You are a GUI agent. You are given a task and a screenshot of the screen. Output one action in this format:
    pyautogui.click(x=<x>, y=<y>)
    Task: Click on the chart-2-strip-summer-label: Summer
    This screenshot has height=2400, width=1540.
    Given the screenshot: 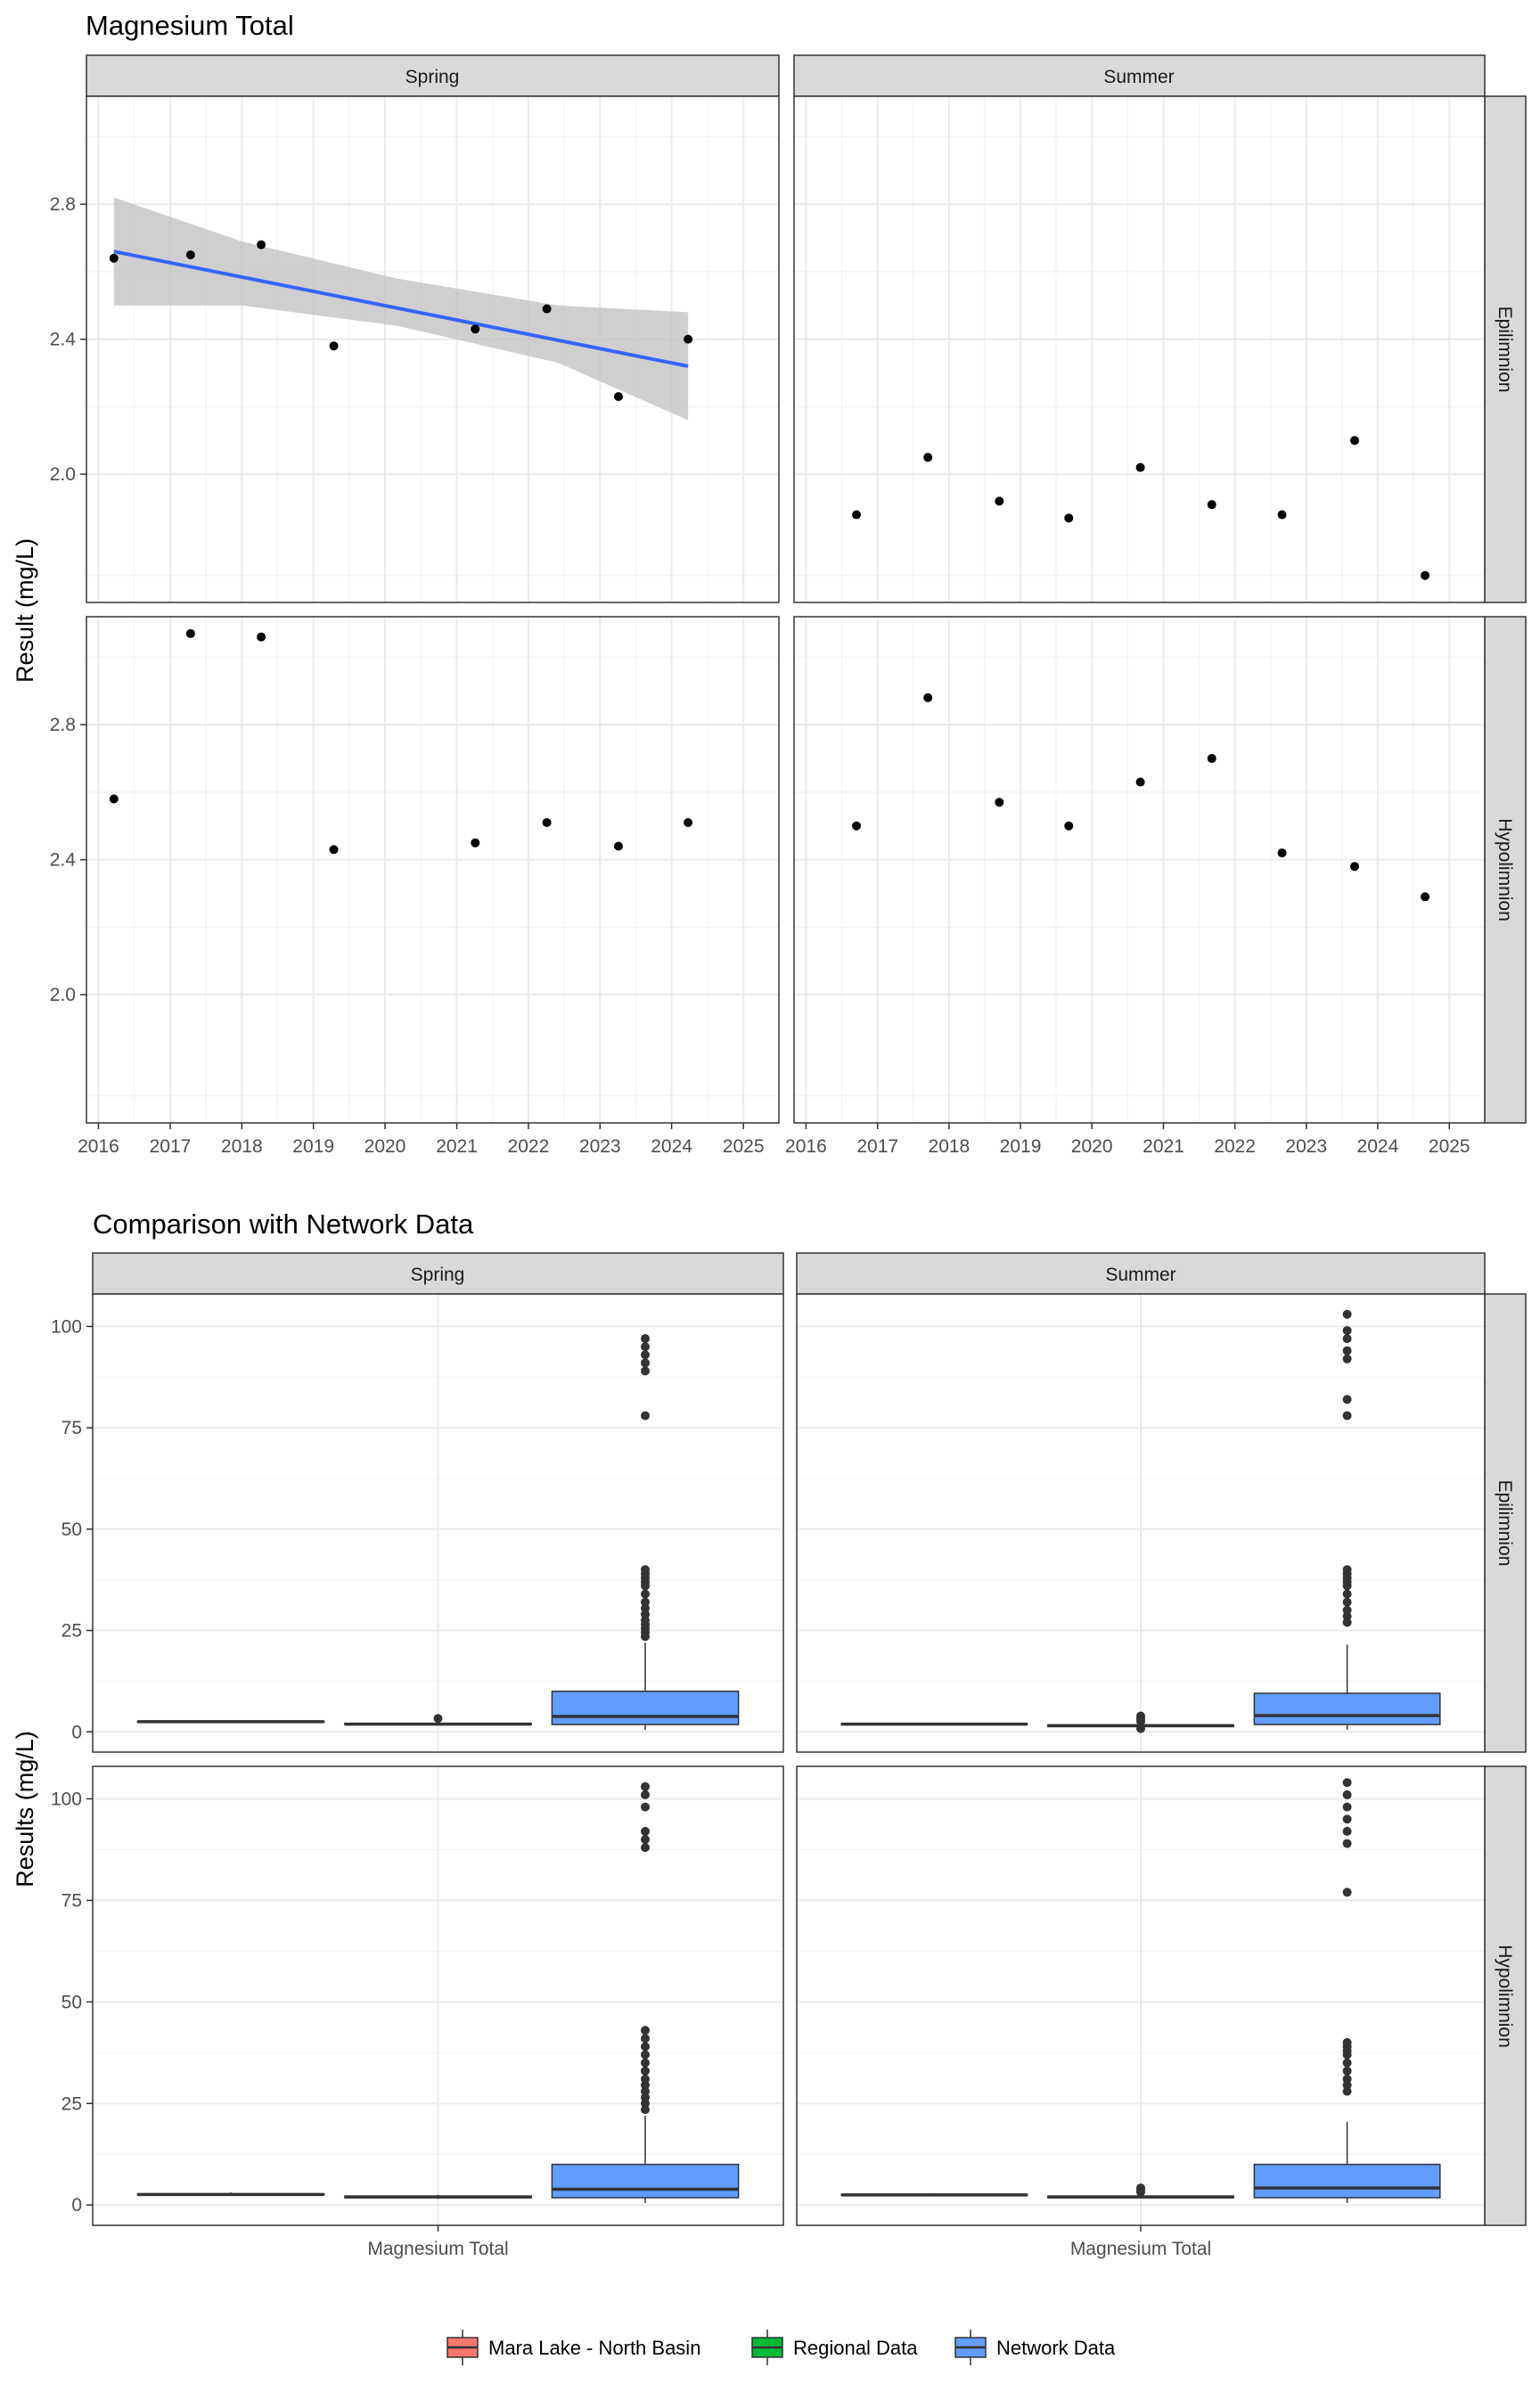 What is the action you would take?
    pyautogui.click(x=1140, y=1275)
    